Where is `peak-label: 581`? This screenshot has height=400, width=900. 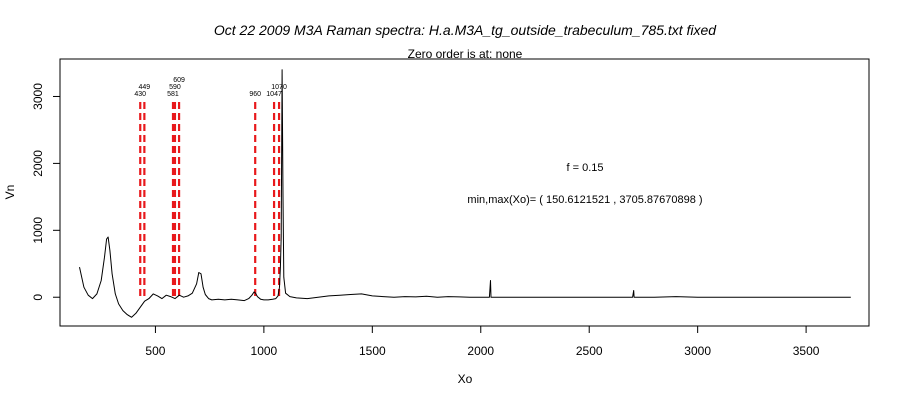 peak-label: 581 is located at coordinates (173, 94).